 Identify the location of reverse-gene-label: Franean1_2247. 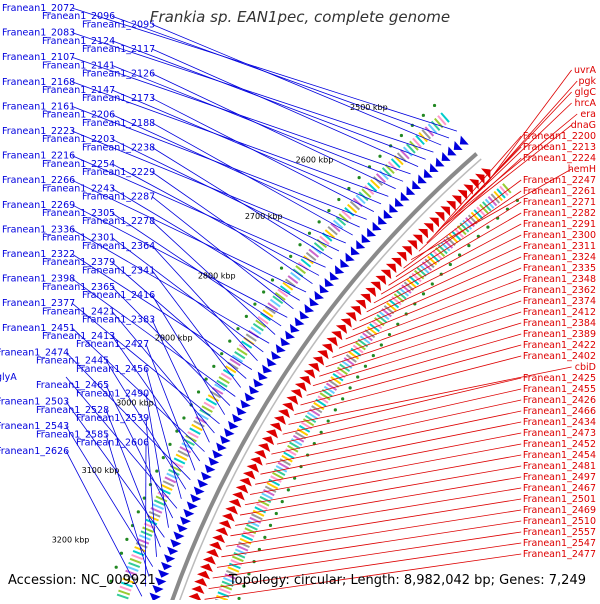
(559, 180).